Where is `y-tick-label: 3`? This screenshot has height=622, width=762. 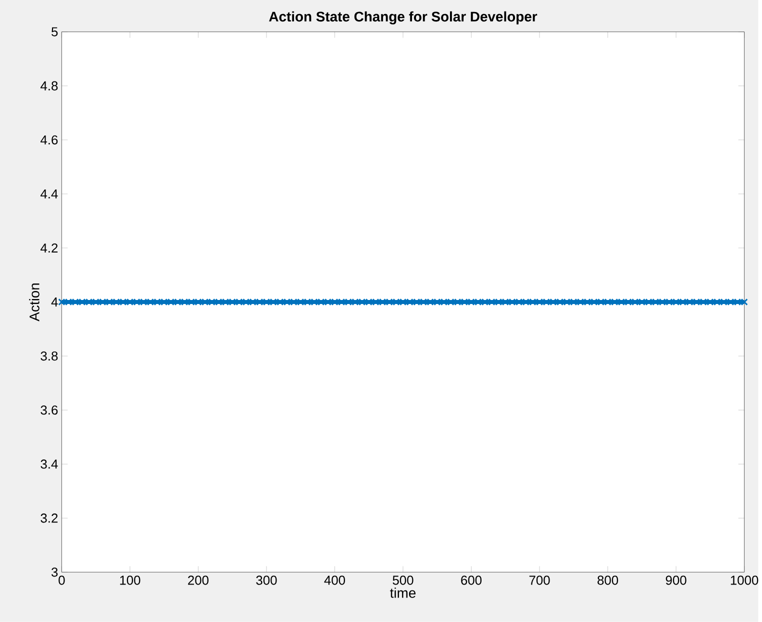
y-tick-label: 3 is located at coordinates (55, 572).